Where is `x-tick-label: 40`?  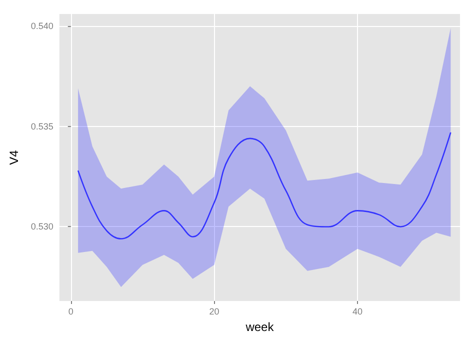
x-tick-label: 40 is located at coordinates (357, 311).